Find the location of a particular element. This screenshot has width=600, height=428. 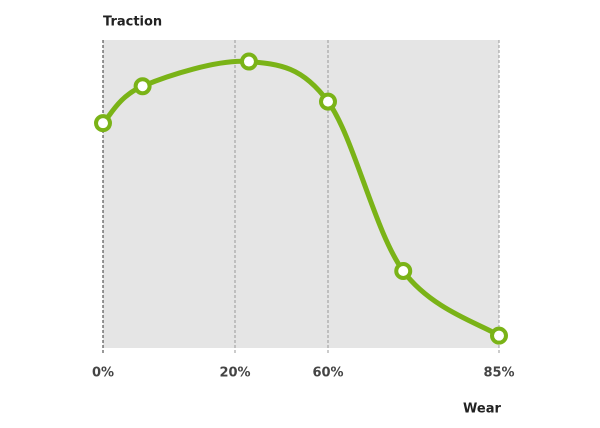

y-axis-title: Traction is located at coordinates (132, 22).